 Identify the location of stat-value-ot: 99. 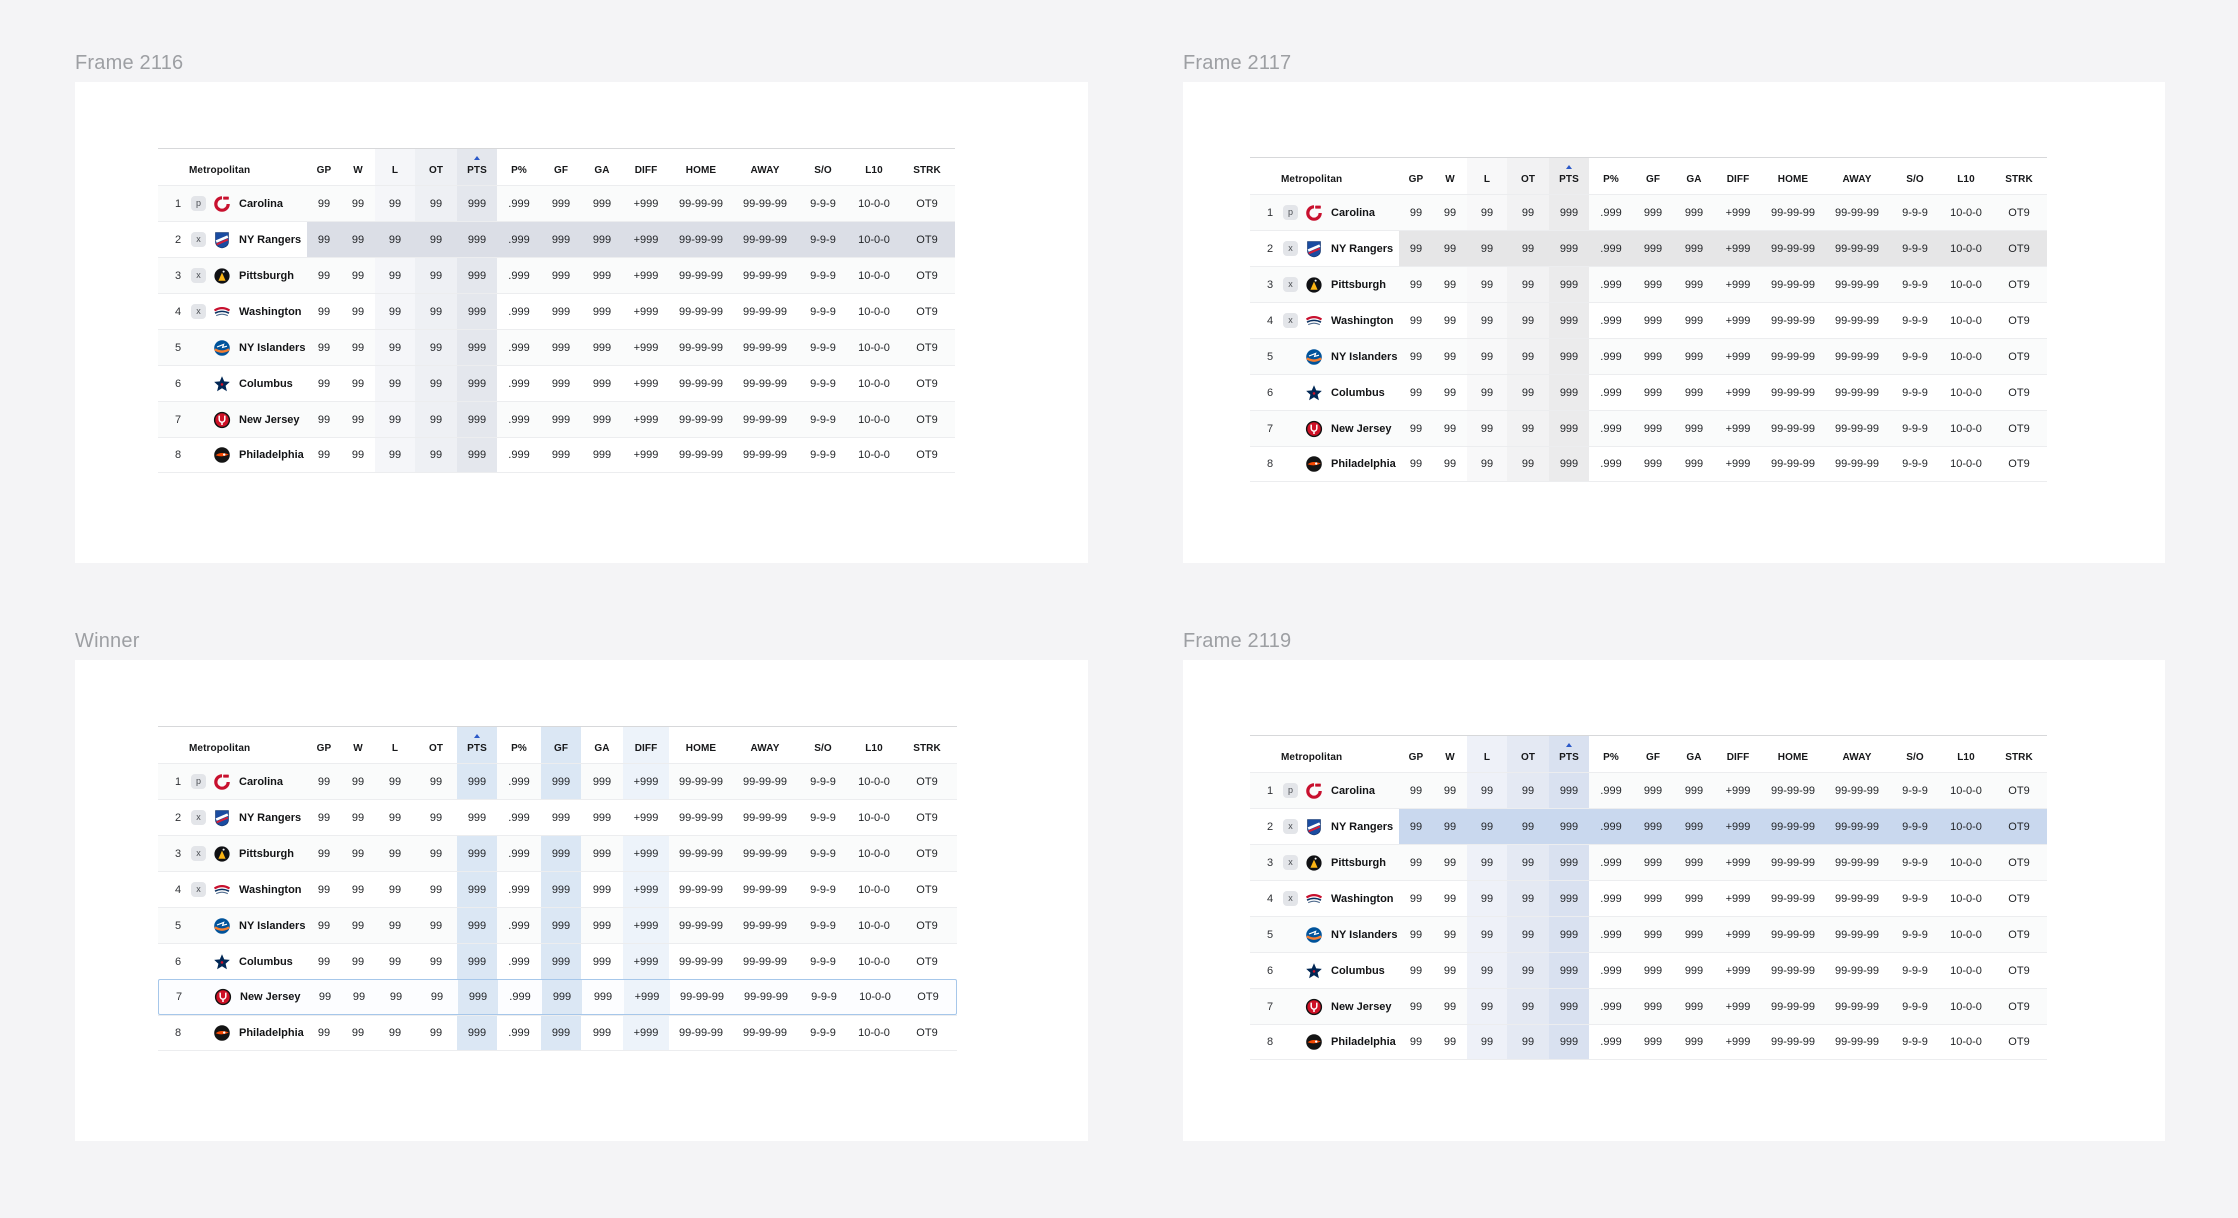
(1528, 898).